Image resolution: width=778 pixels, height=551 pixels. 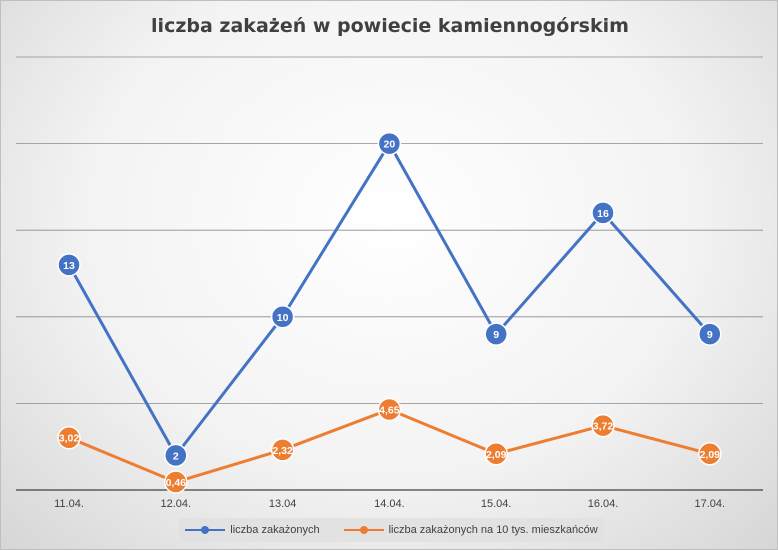 I want to click on x-tick-label: 15.04., so click(x=496, y=504).